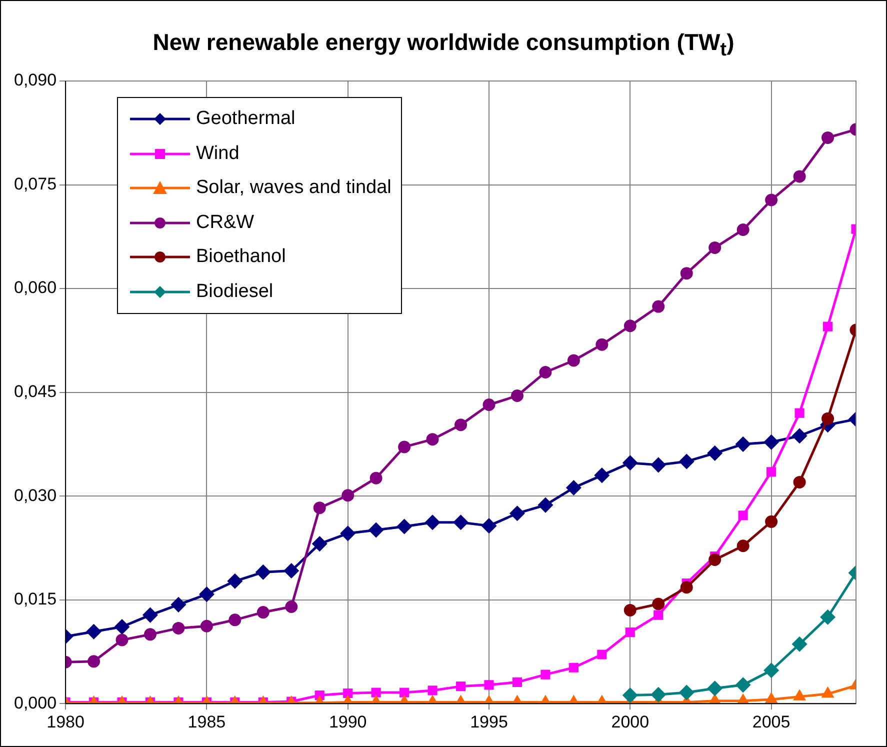 The image size is (887, 747). I want to click on y-tick-label: 0,015, so click(35, 599).